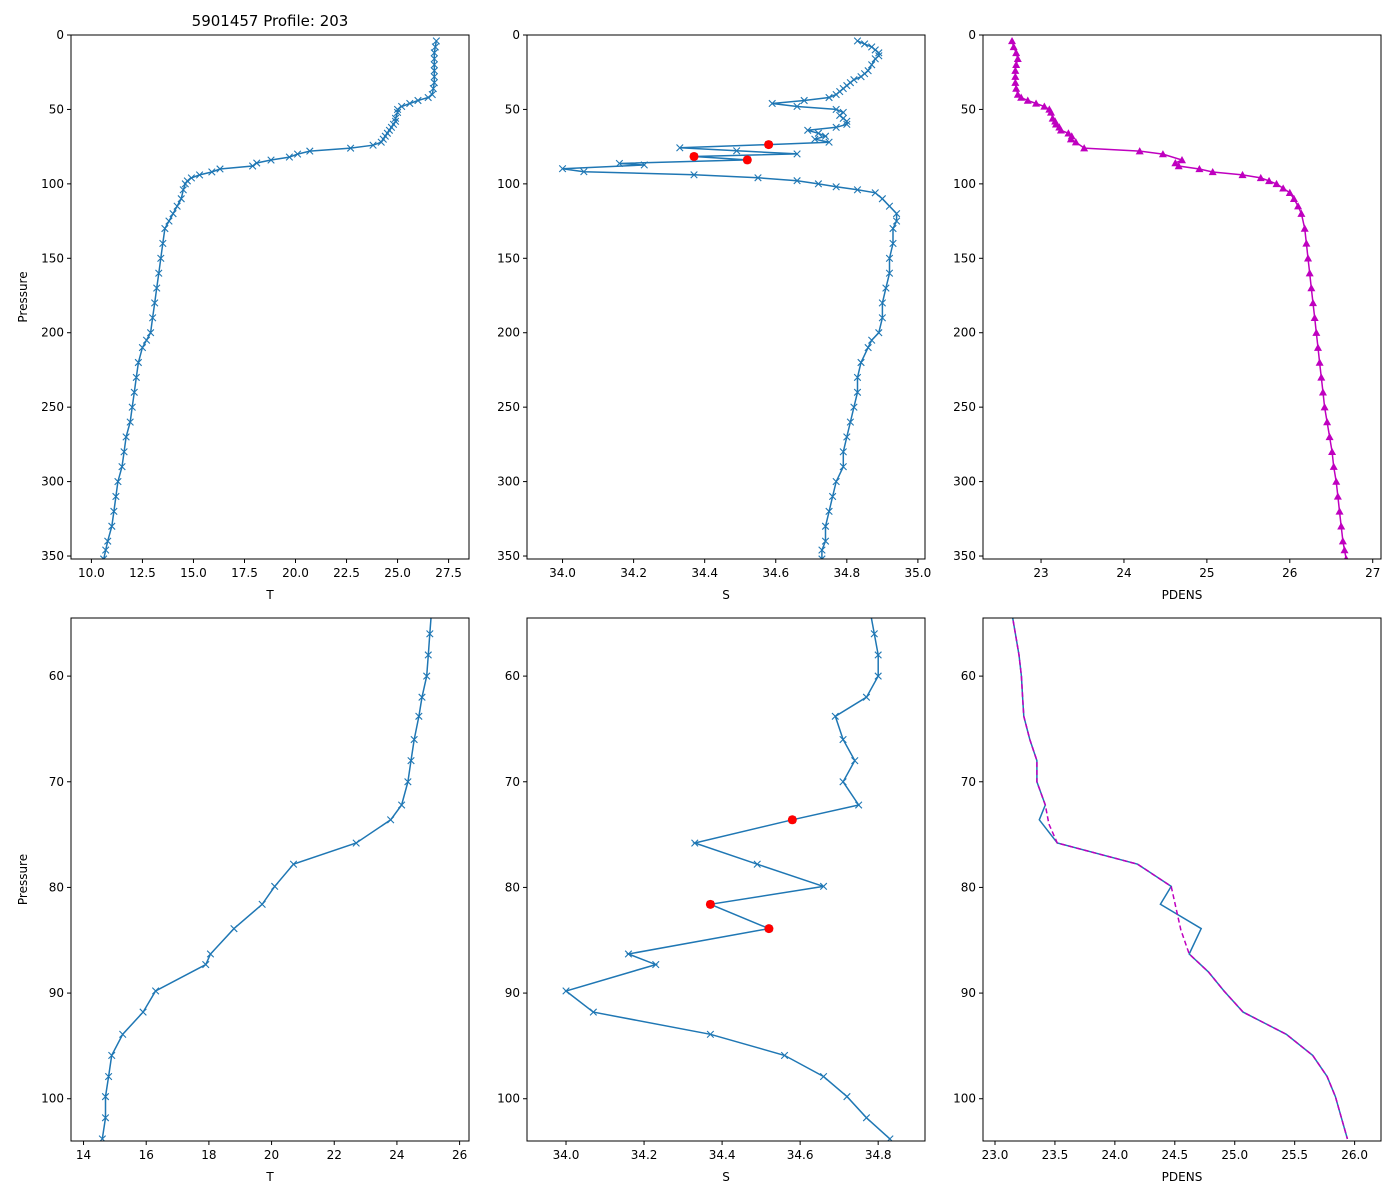  Describe the element at coordinates (295, 573) in the screenshot. I see `top-t-xtick-label: 20.0` at that location.